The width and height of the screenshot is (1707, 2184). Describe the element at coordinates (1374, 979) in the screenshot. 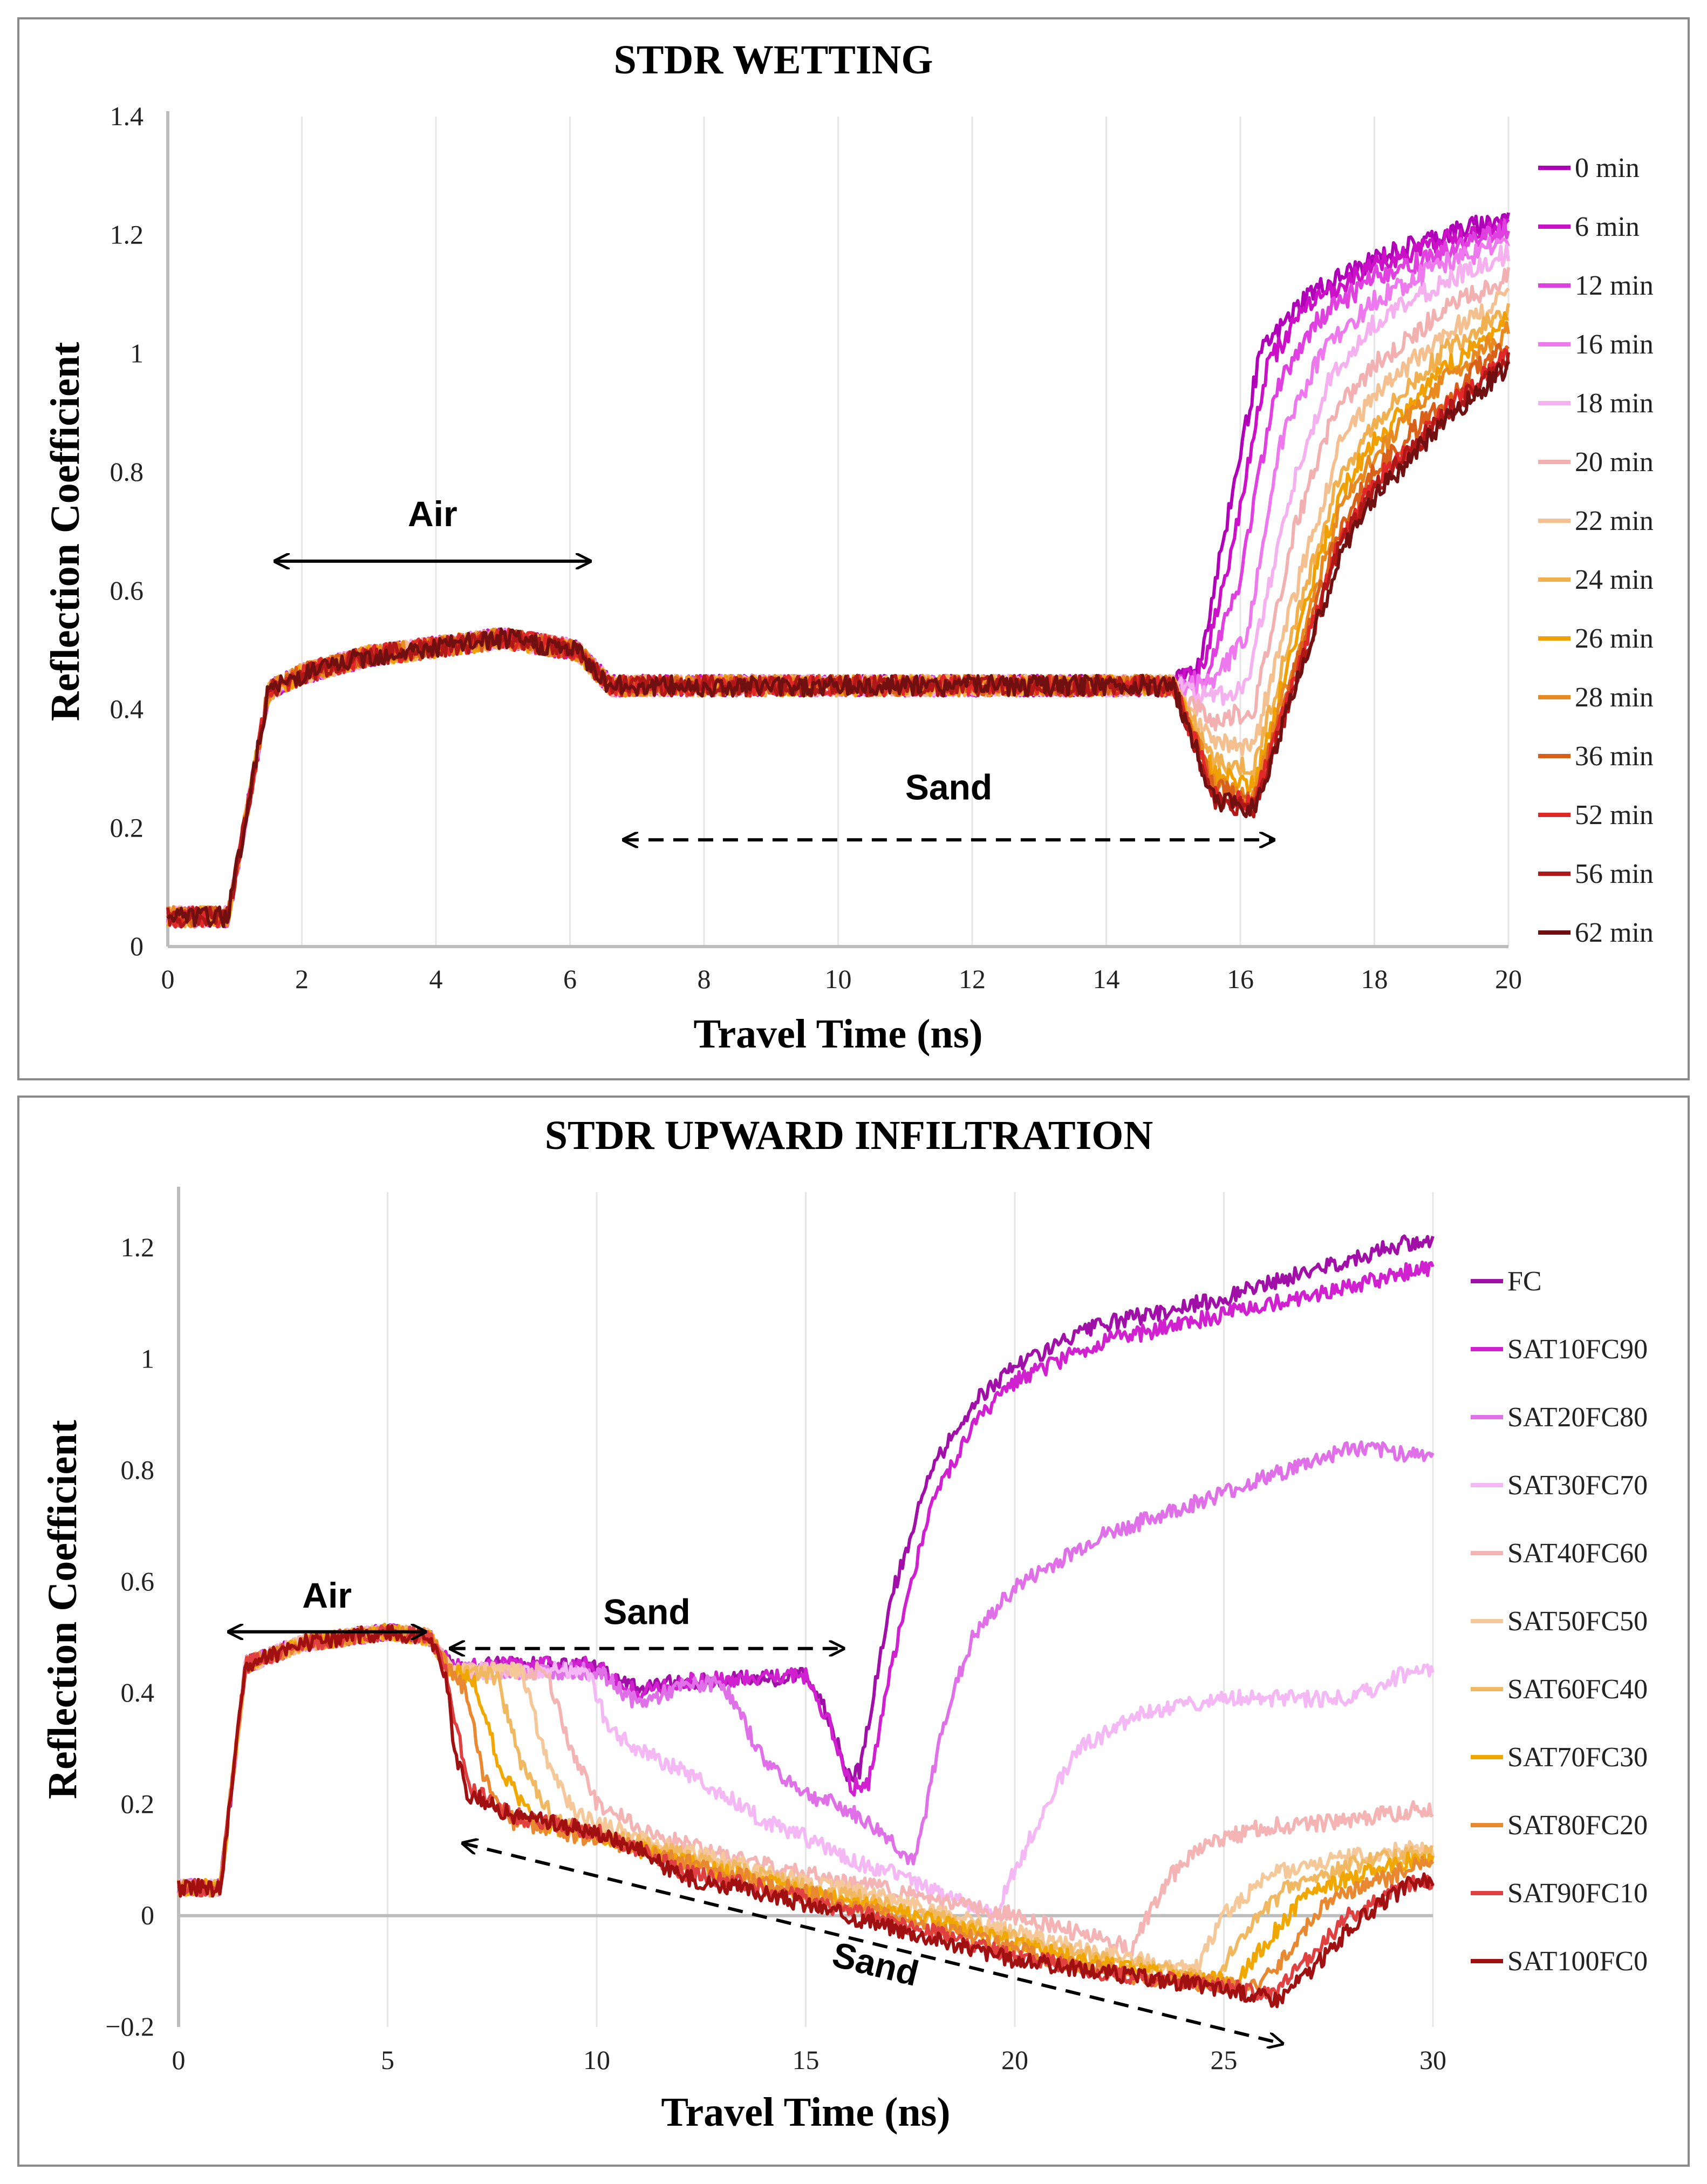

I see `x-tick-label: 18` at that location.